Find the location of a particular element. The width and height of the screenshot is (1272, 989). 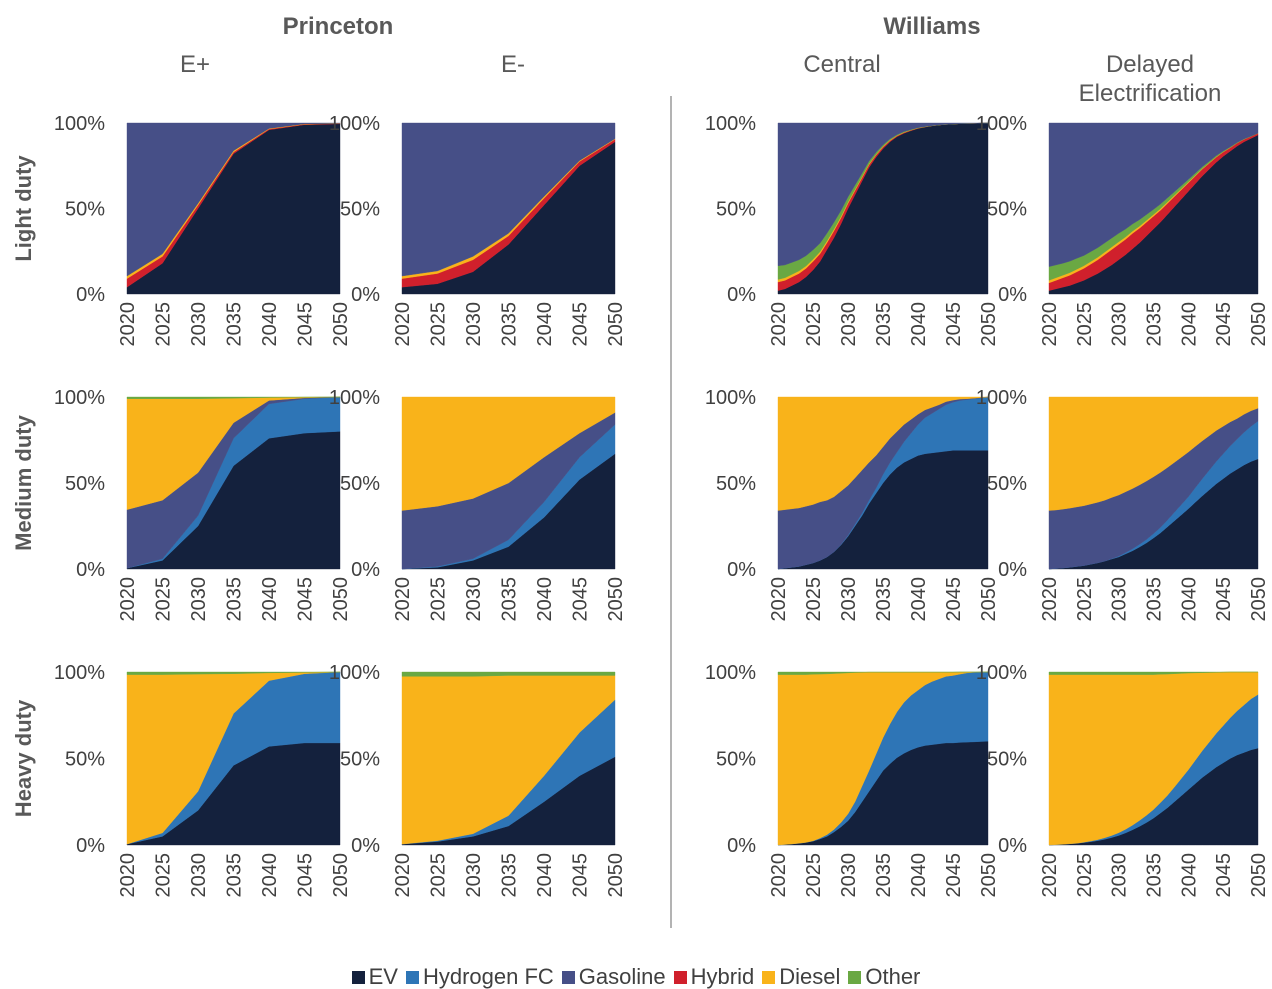

y-tick-light-duty-delayed-electrification-50: 50% is located at coordinates (1007, 210).